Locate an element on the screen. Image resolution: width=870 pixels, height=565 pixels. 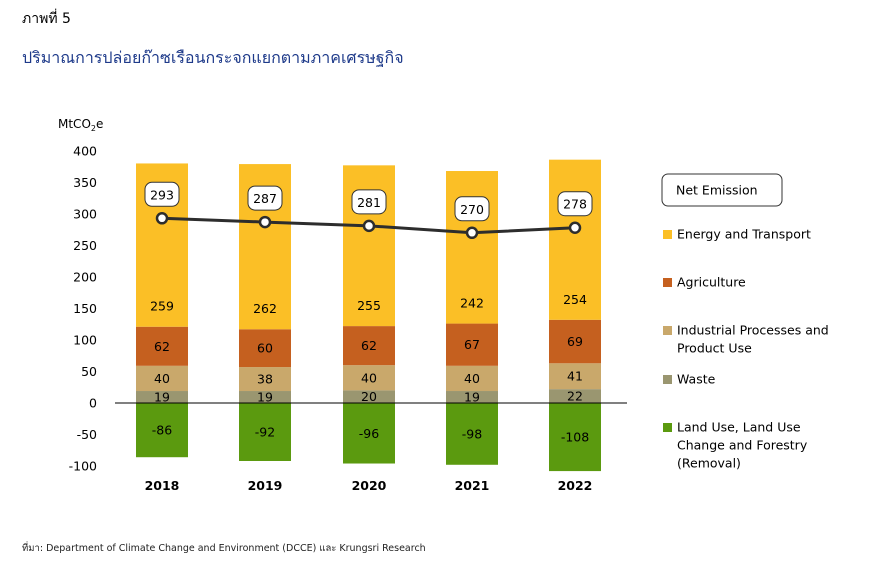
bar-data-label: -108 is located at coordinates (575, 437).